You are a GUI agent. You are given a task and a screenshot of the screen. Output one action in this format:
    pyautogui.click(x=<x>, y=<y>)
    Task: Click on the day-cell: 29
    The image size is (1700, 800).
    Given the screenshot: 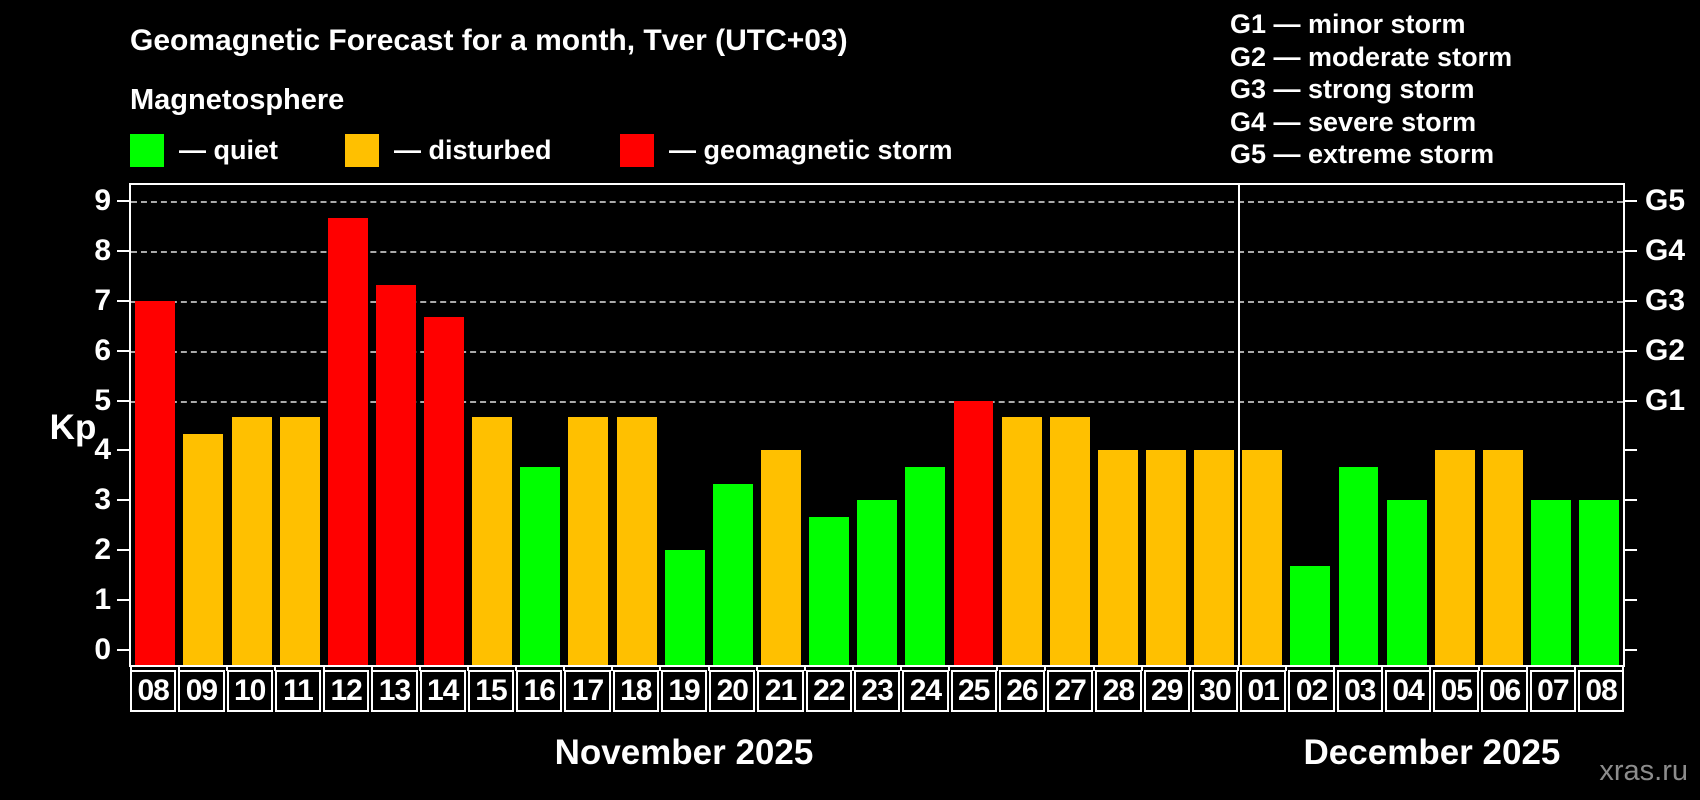 What is the action you would take?
    pyautogui.click(x=1166, y=691)
    